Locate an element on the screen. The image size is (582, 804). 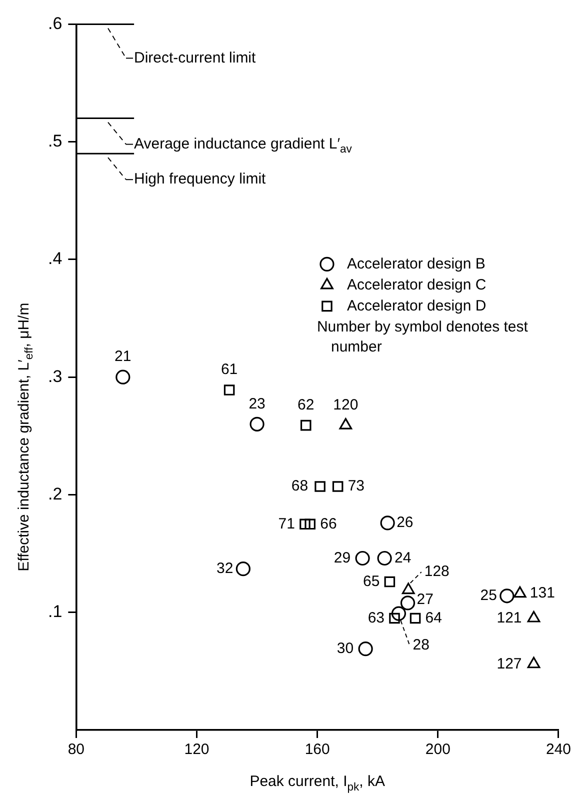
annotation: 73 is located at coordinates (356, 486).